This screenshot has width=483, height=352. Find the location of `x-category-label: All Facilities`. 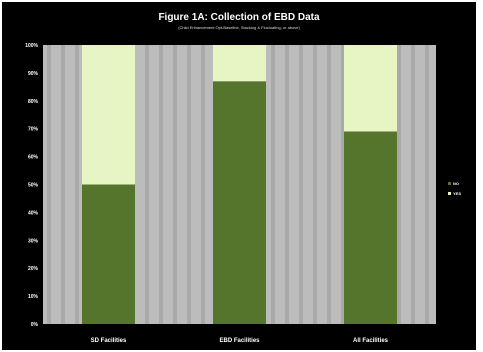

x-category-label: All Facilities is located at coordinates (371, 341).